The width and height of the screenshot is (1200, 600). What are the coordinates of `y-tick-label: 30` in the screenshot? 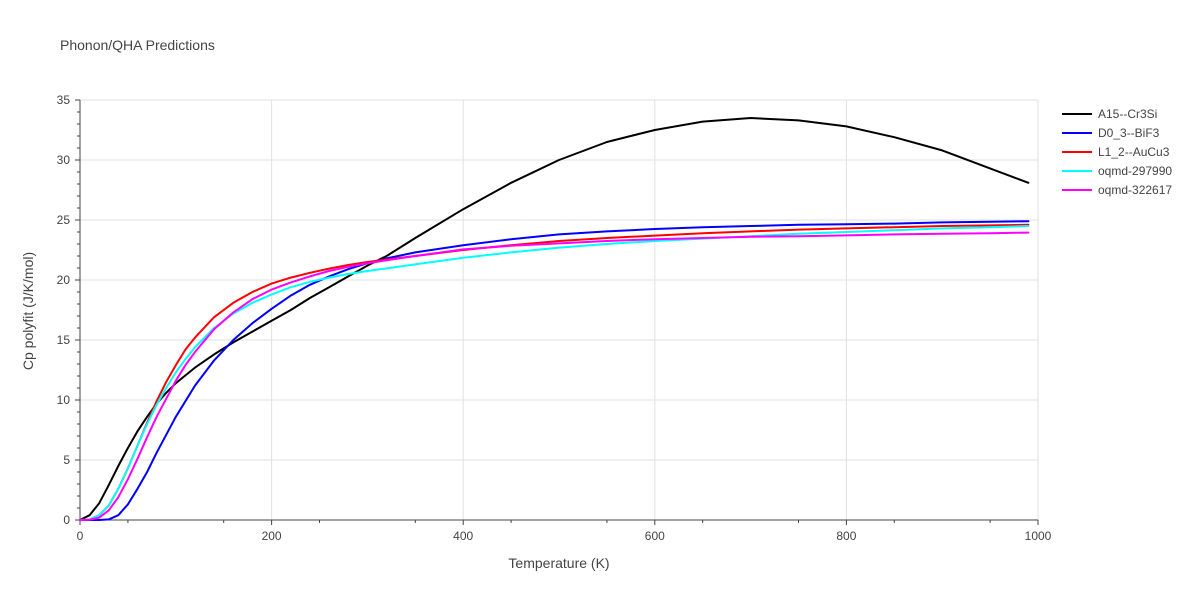 It's located at (64, 160).